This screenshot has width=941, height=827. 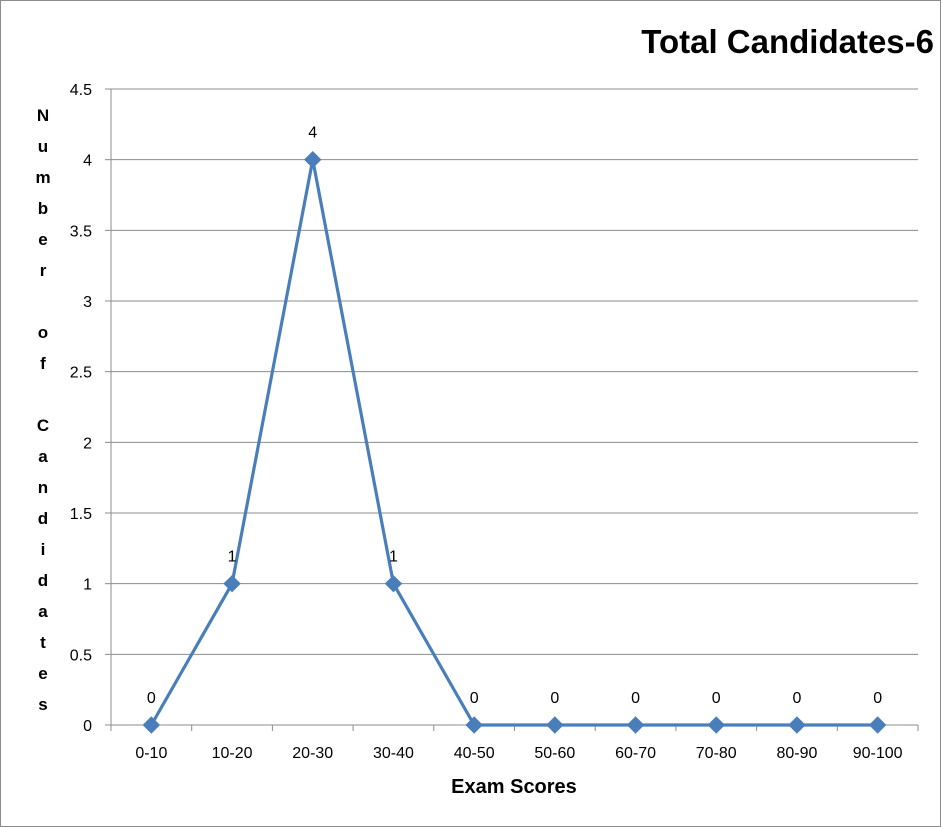 I want to click on x-tick-label: 70-80, so click(x=716, y=753).